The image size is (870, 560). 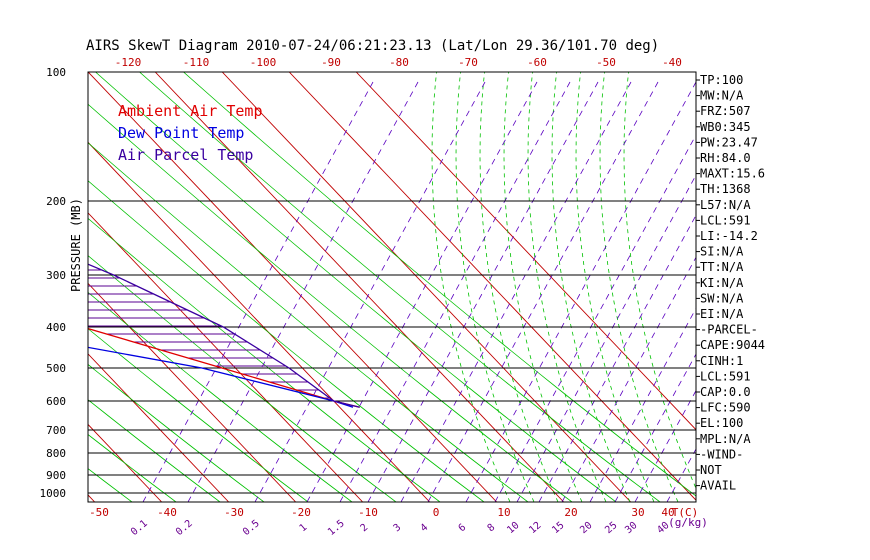 I want to click on mixing-ratio-label: 0.1, so click(x=139, y=528).